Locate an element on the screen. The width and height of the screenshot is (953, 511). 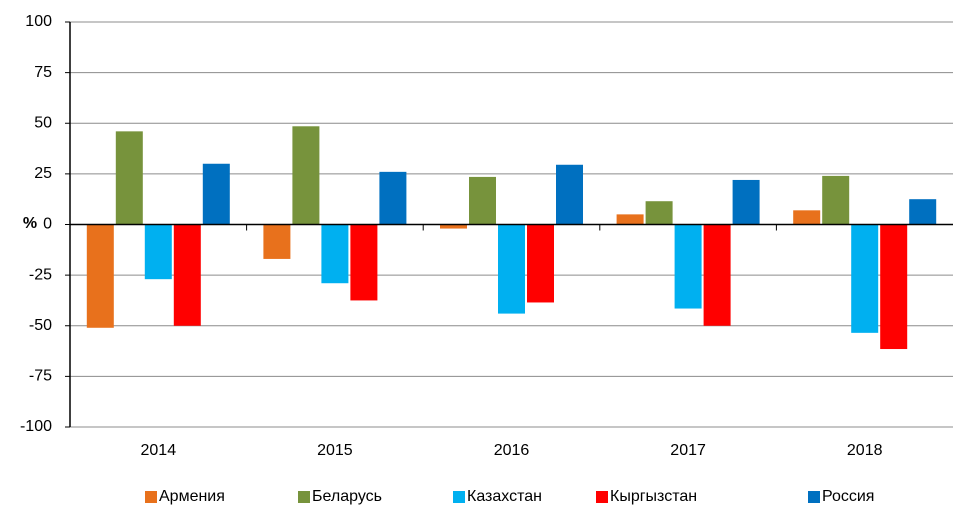
legend-label: Беларусь is located at coordinates (347, 496).